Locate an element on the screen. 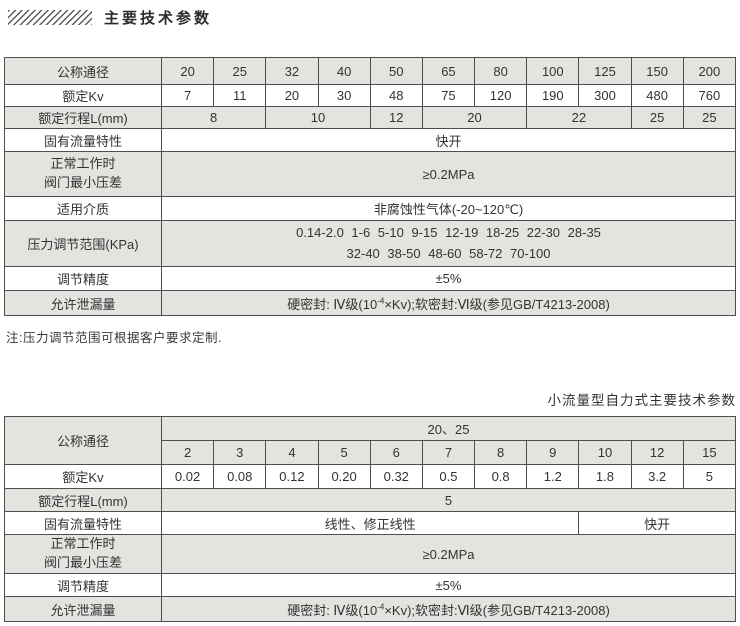  dn-value: 6 is located at coordinates (396, 452).